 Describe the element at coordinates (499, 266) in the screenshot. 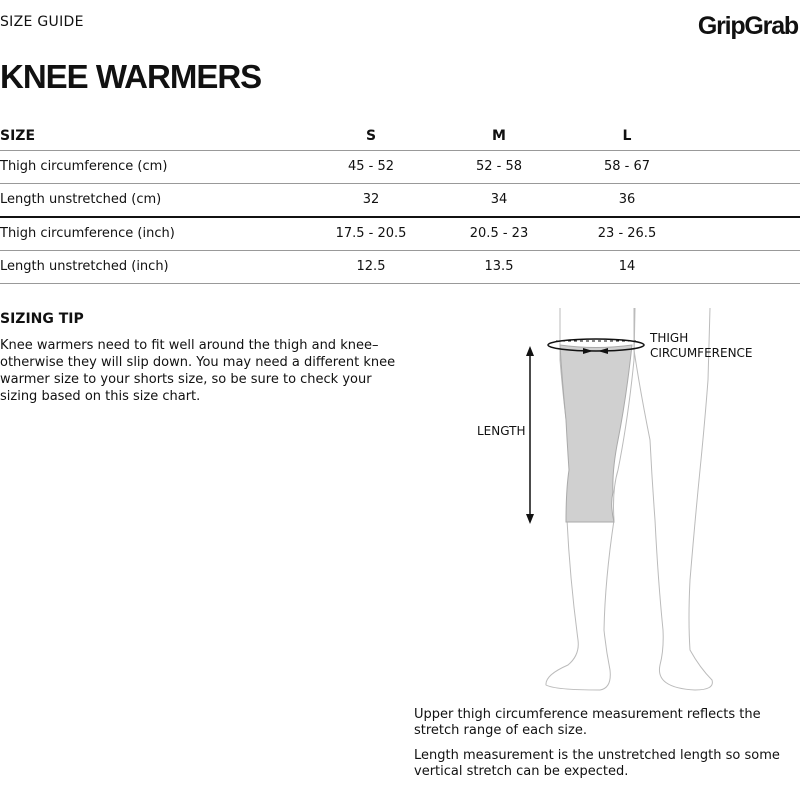

I see `cell: 13.5` at that location.